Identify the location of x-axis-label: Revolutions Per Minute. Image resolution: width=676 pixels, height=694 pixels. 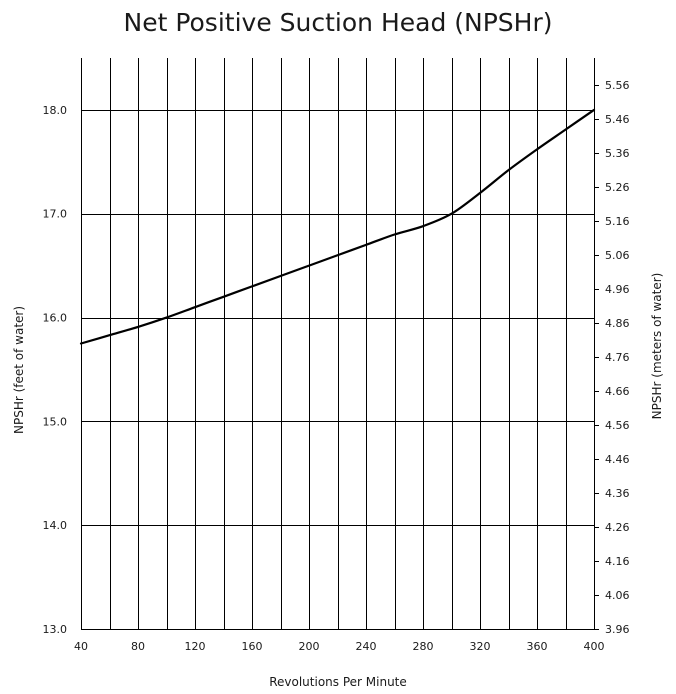
(338, 682).